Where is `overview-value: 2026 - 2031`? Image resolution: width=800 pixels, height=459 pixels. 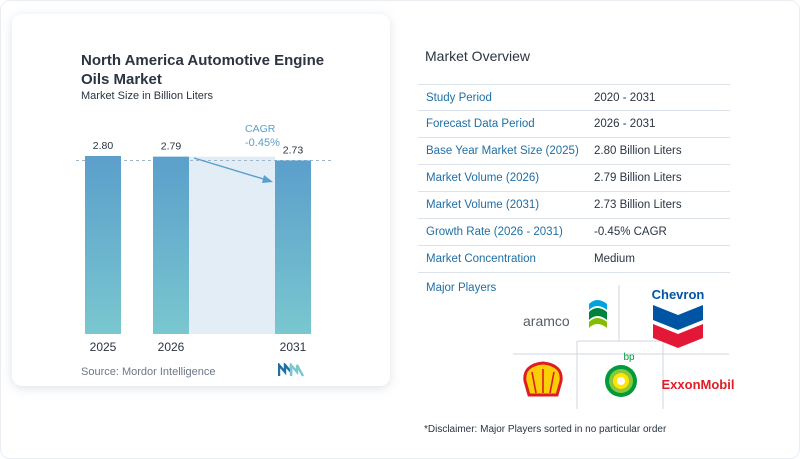 overview-value: 2026 - 2031 is located at coordinates (625, 124).